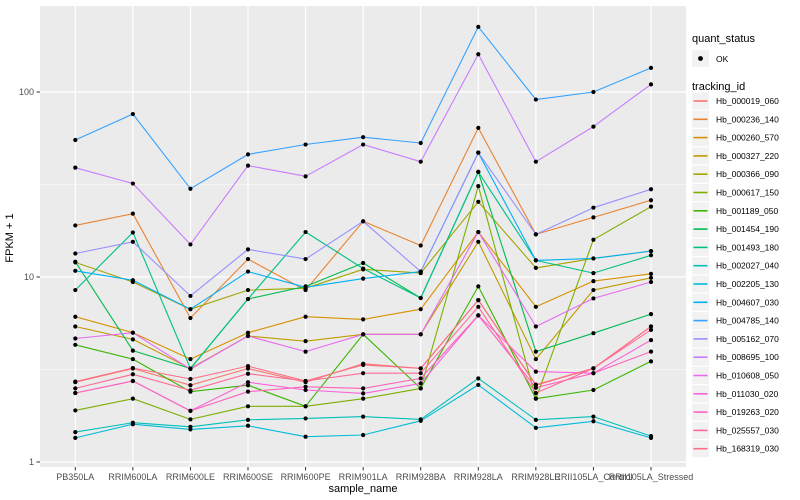 This screenshot has width=800, height=500. I want to click on legend-label-Hb_001454_190: Hb_001454_190, so click(747, 229).